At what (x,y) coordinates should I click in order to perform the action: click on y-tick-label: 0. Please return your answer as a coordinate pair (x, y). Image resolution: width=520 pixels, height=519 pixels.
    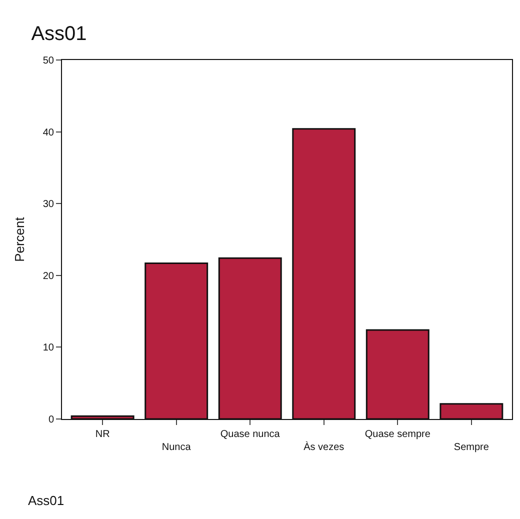
    Looking at the image, I should click on (51, 420).